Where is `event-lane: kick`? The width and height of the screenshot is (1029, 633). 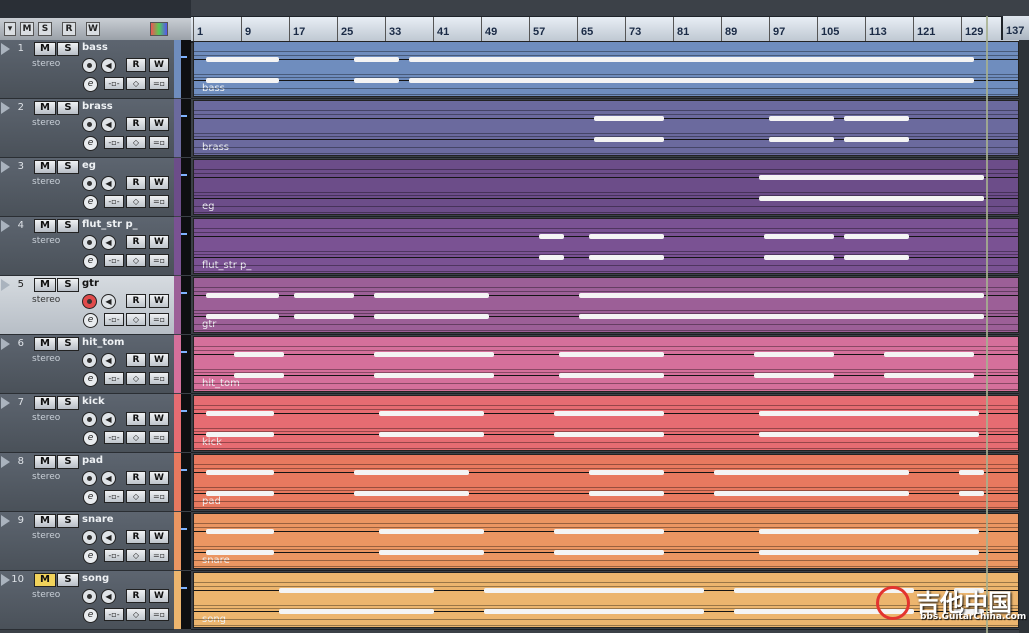
event-lane: kick is located at coordinates (610, 423).